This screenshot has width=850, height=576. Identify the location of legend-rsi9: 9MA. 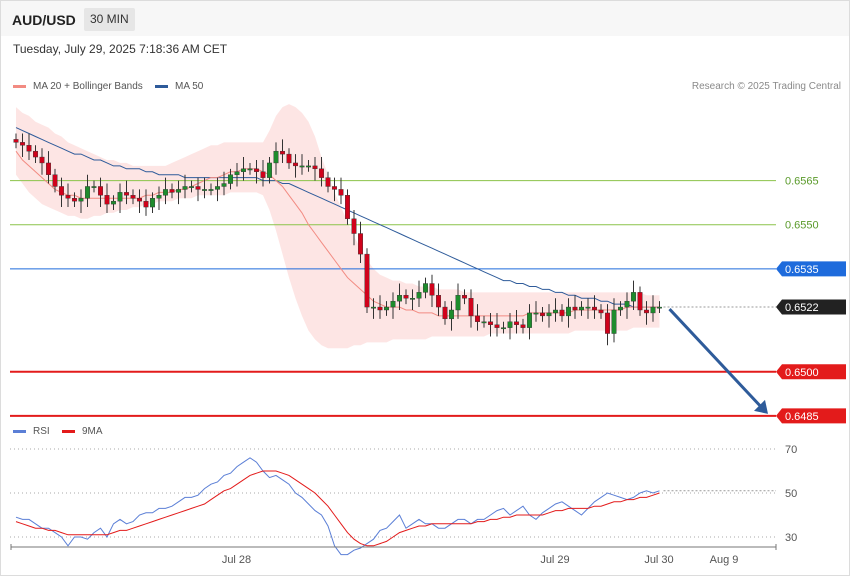
(82, 431).